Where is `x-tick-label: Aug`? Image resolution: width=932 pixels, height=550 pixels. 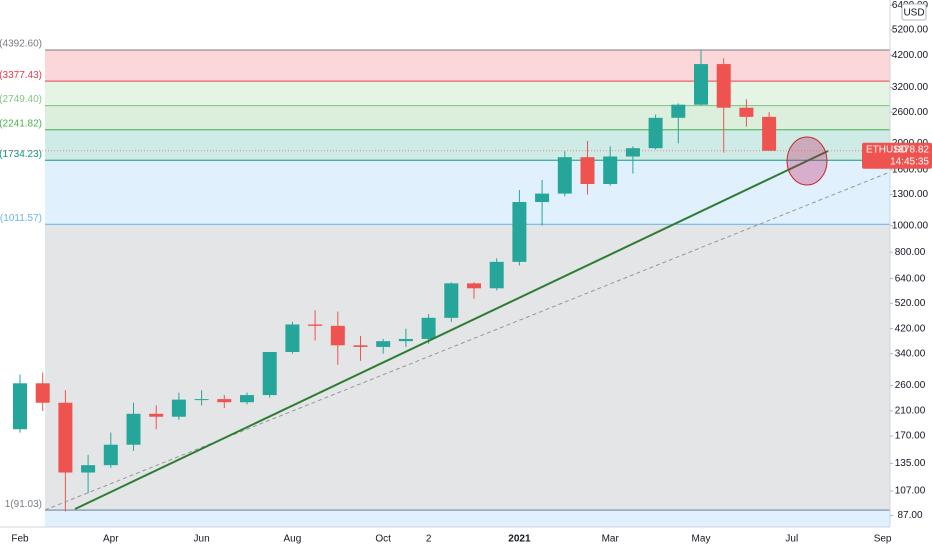
x-tick-label: Aug is located at coordinates (293, 539).